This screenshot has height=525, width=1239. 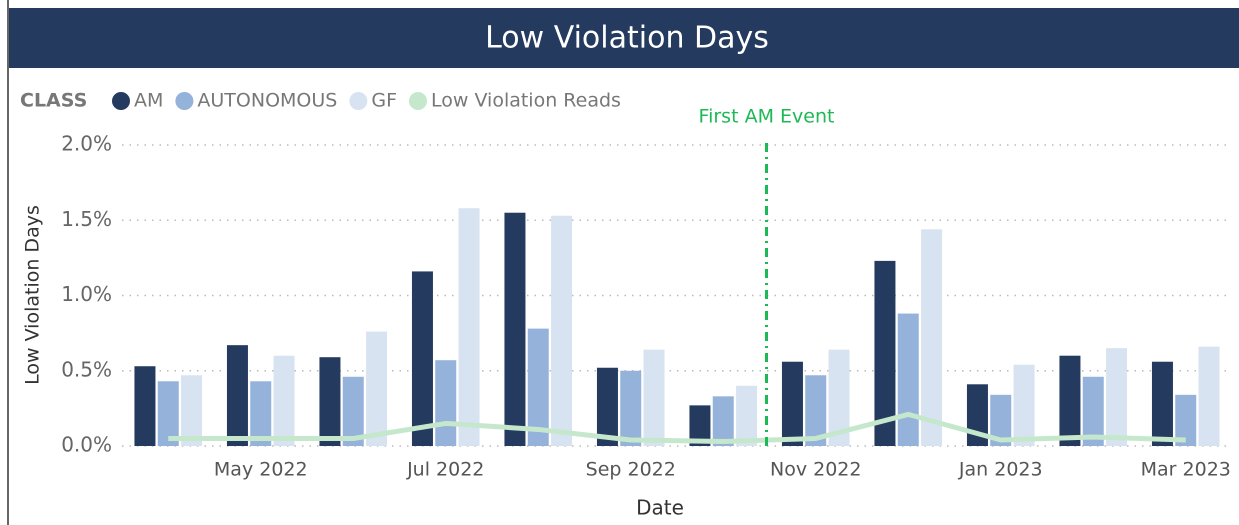 I want to click on x-tick-label: Jan 2023, so click(x=1000, y=470).